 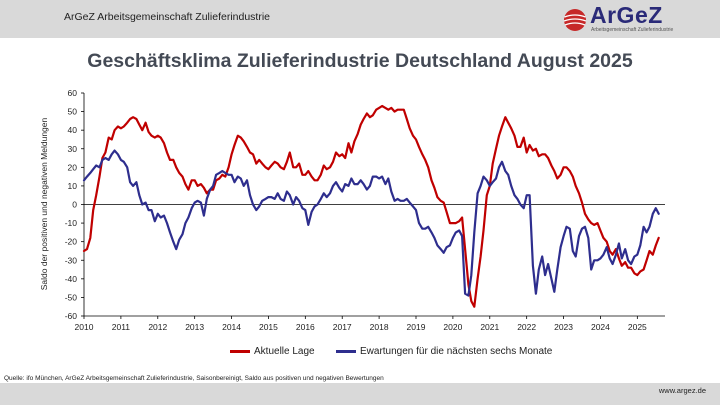 I want to click on logo-globe-icon, so click(x=575, y=20).